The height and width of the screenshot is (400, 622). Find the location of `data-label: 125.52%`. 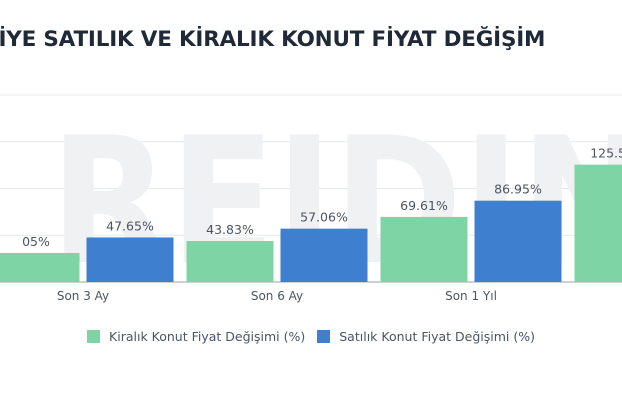

data-label: 125.52% is located at coordinates (606, 153).